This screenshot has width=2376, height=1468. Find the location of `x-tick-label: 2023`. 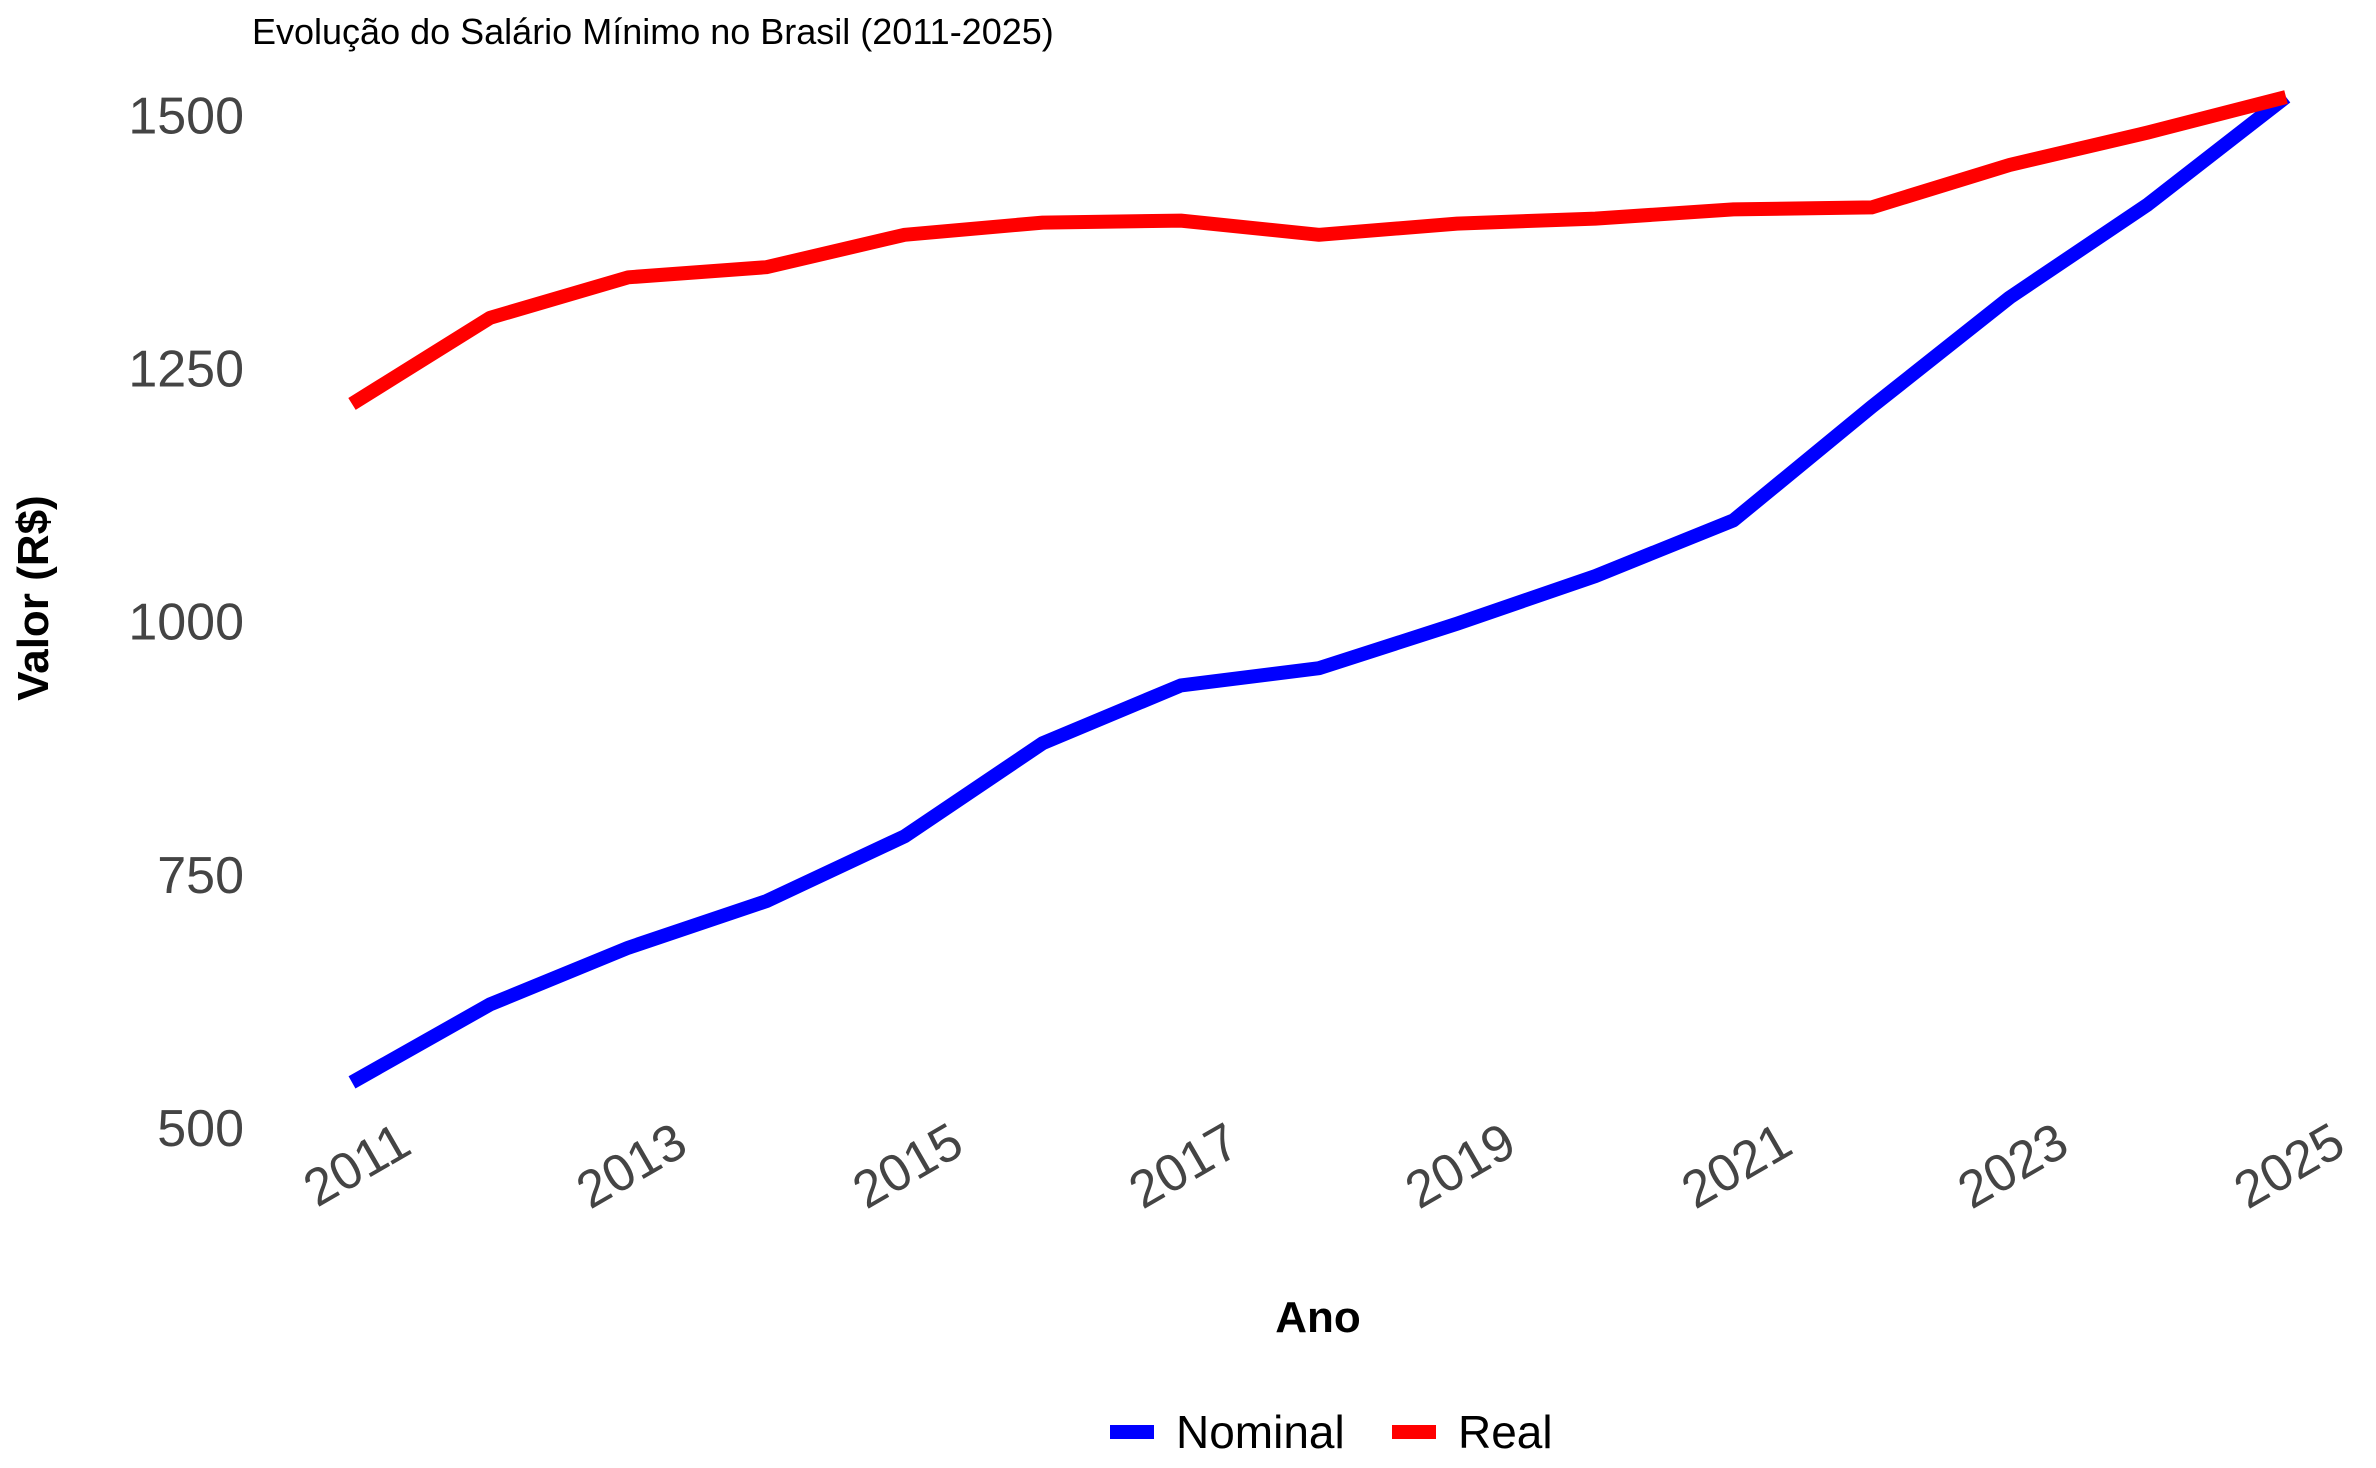

x-tick-label: 2023 is located at coordinates (2013, 1166).